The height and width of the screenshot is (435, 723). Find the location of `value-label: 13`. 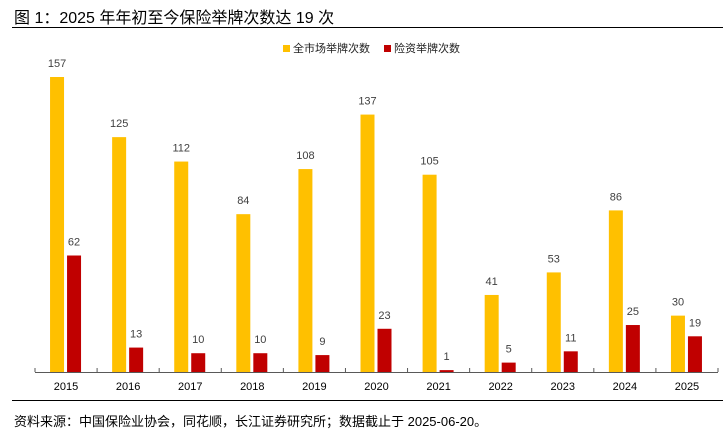

value-label: 13 is located at coordinates (136, 335).